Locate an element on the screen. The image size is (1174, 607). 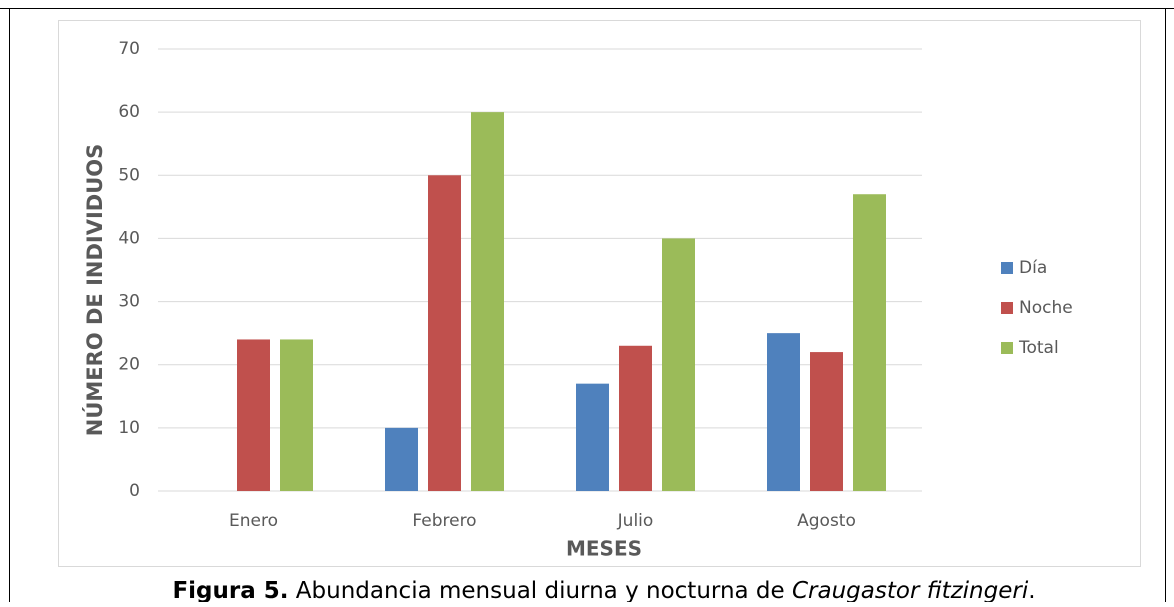
x-tick-label: Febrero is located at coordinates (444, 521).